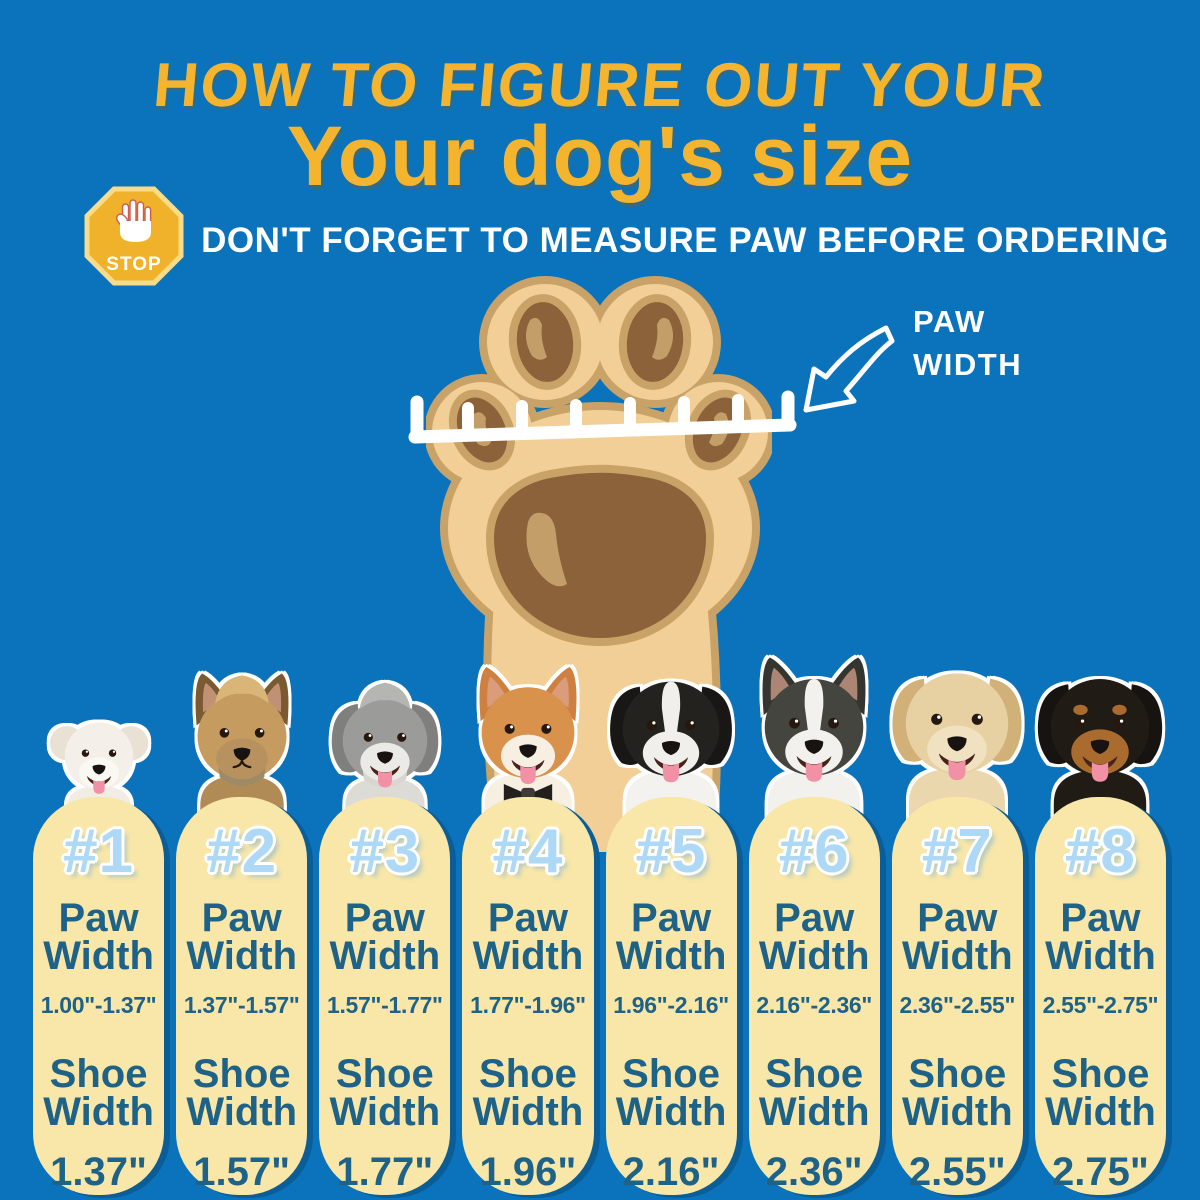 This screenshot has height=1200, width=1200. Describe the element at coordinates (133, 220) in the screenshot. I see `hand-icon` at that location.